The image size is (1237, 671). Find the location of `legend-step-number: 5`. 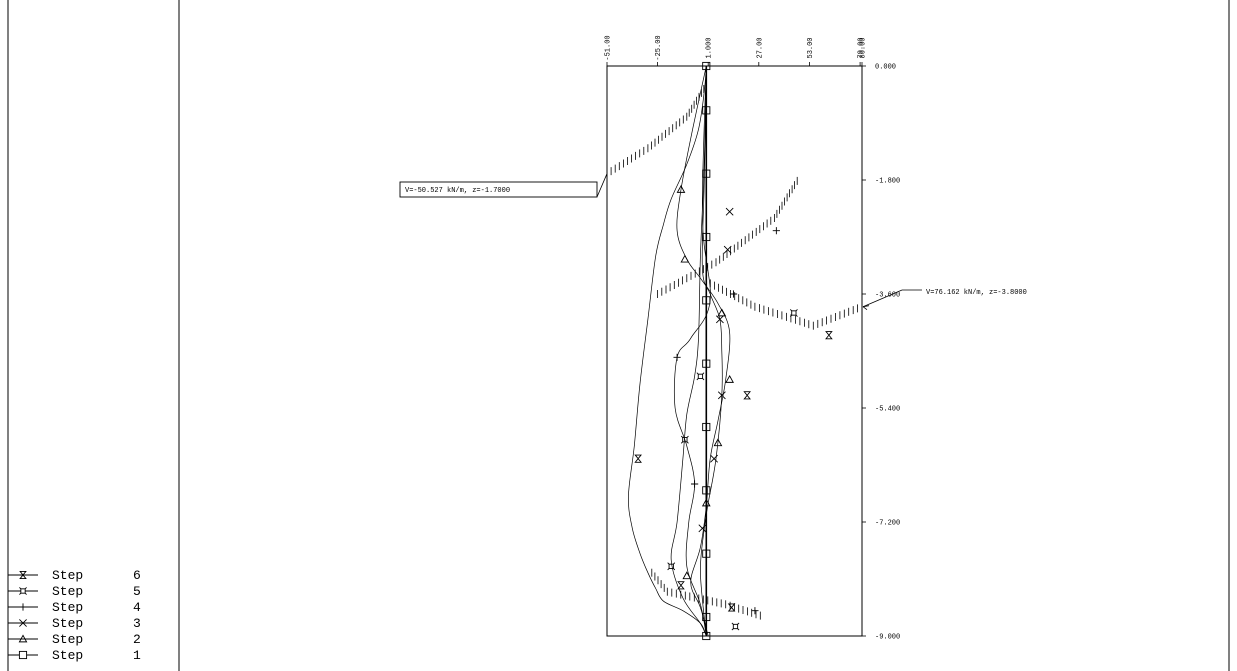

legend-step-number: 5 is located at coordinates (137, 591).